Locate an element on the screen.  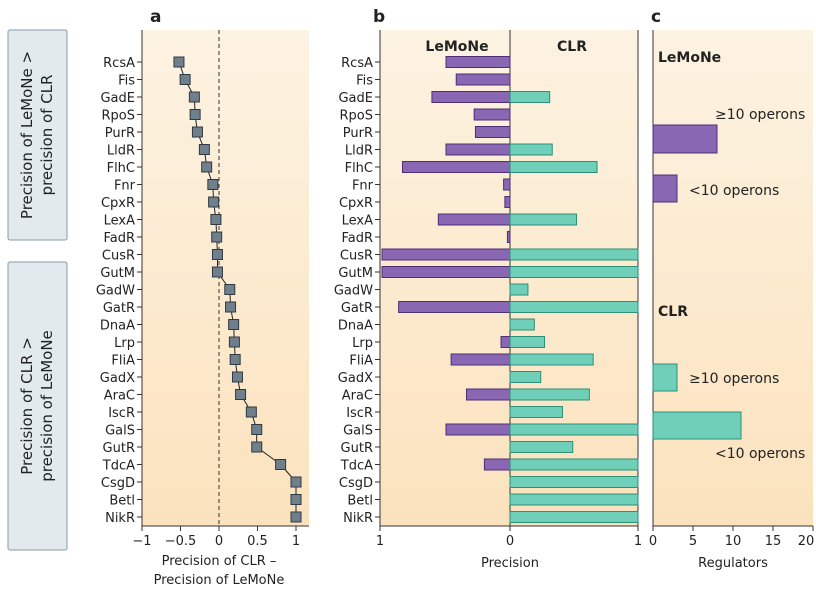
panel-c-lemone-title: LeMoNe is located at coordinates (689, 58).